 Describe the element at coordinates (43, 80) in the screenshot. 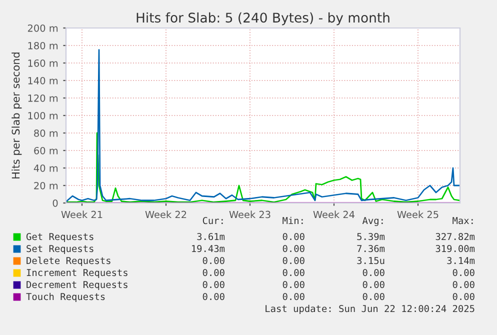

I see `y-tick-label: 140 m` at that location.